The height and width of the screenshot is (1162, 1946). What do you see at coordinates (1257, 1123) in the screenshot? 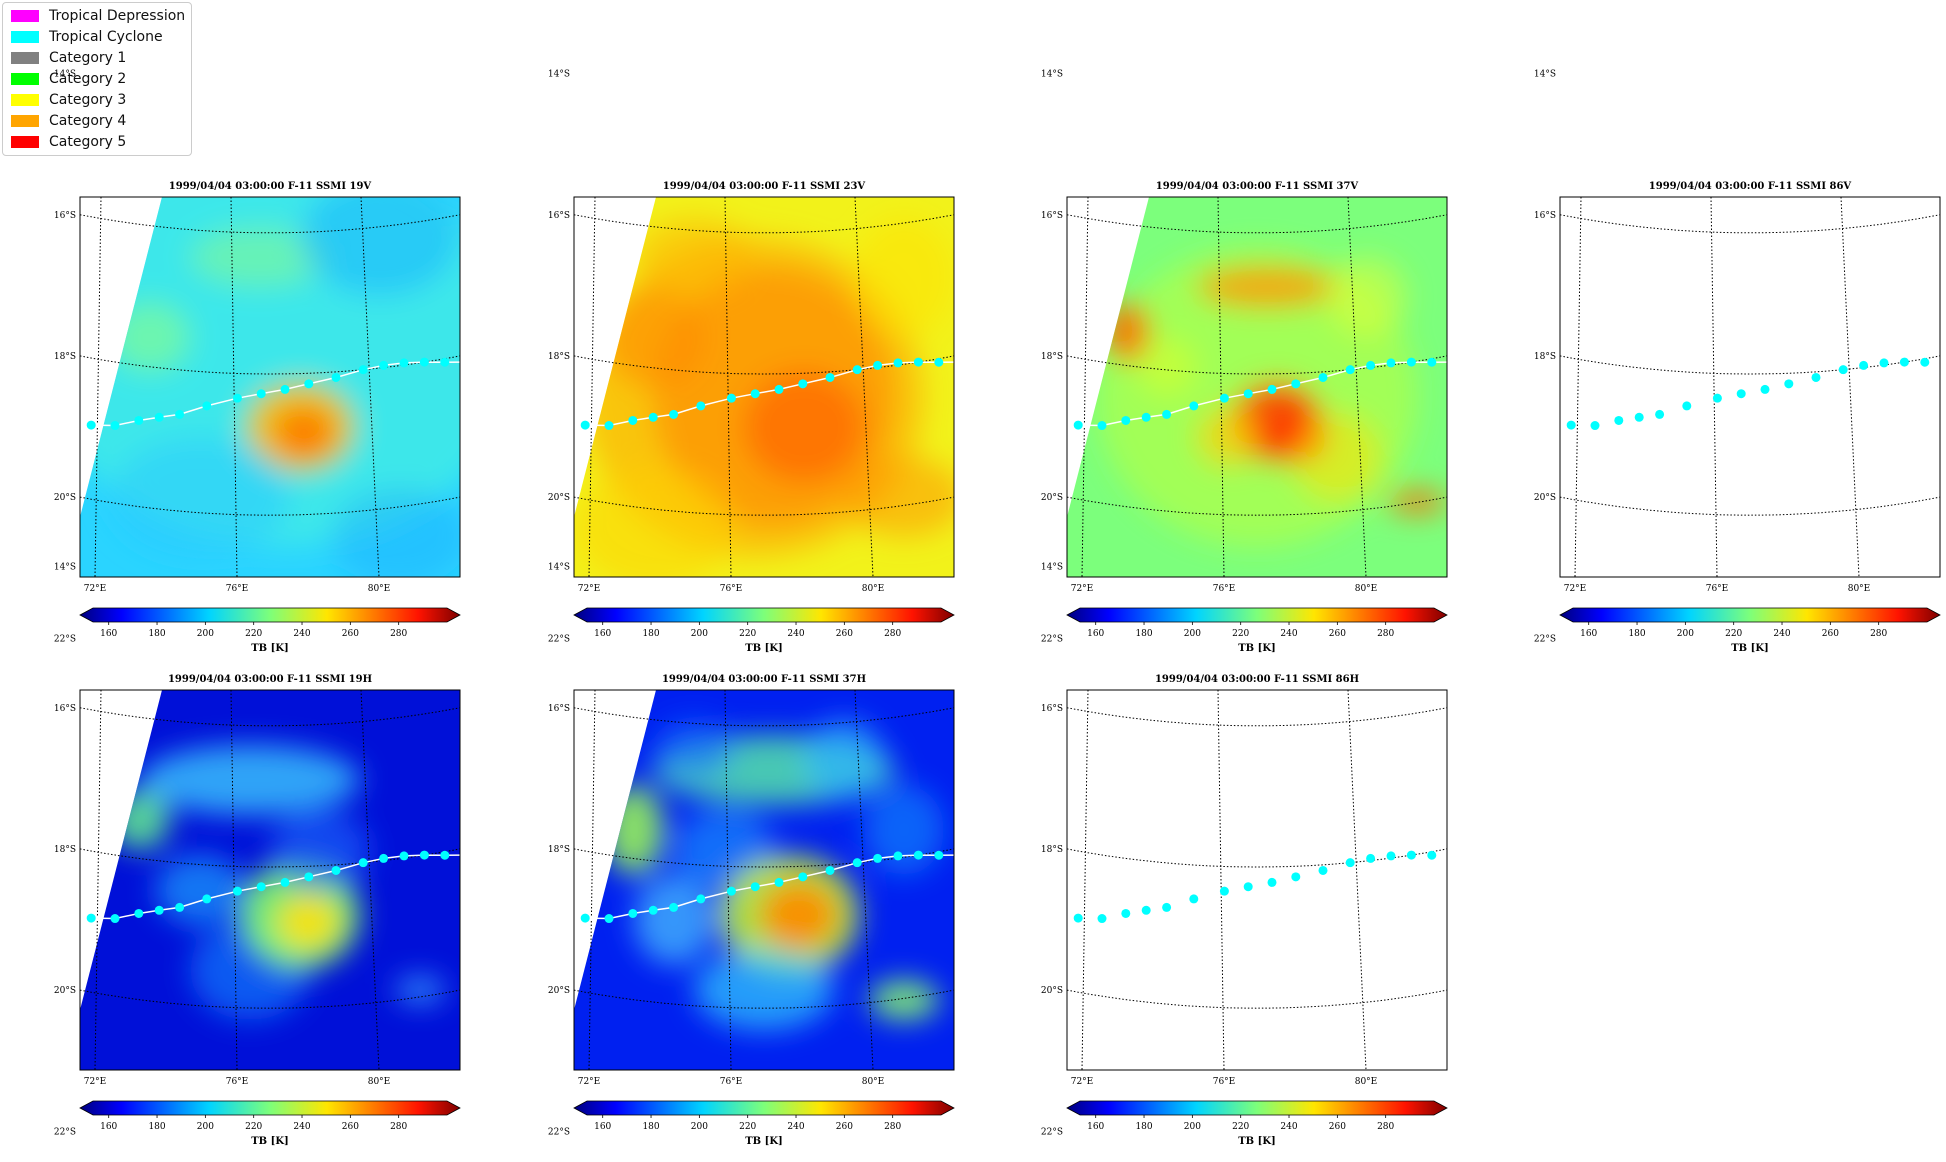
I see `colorbar: 160 180 200 220 240 260 280 TB [K]` at bounding box center [1257, 1123].